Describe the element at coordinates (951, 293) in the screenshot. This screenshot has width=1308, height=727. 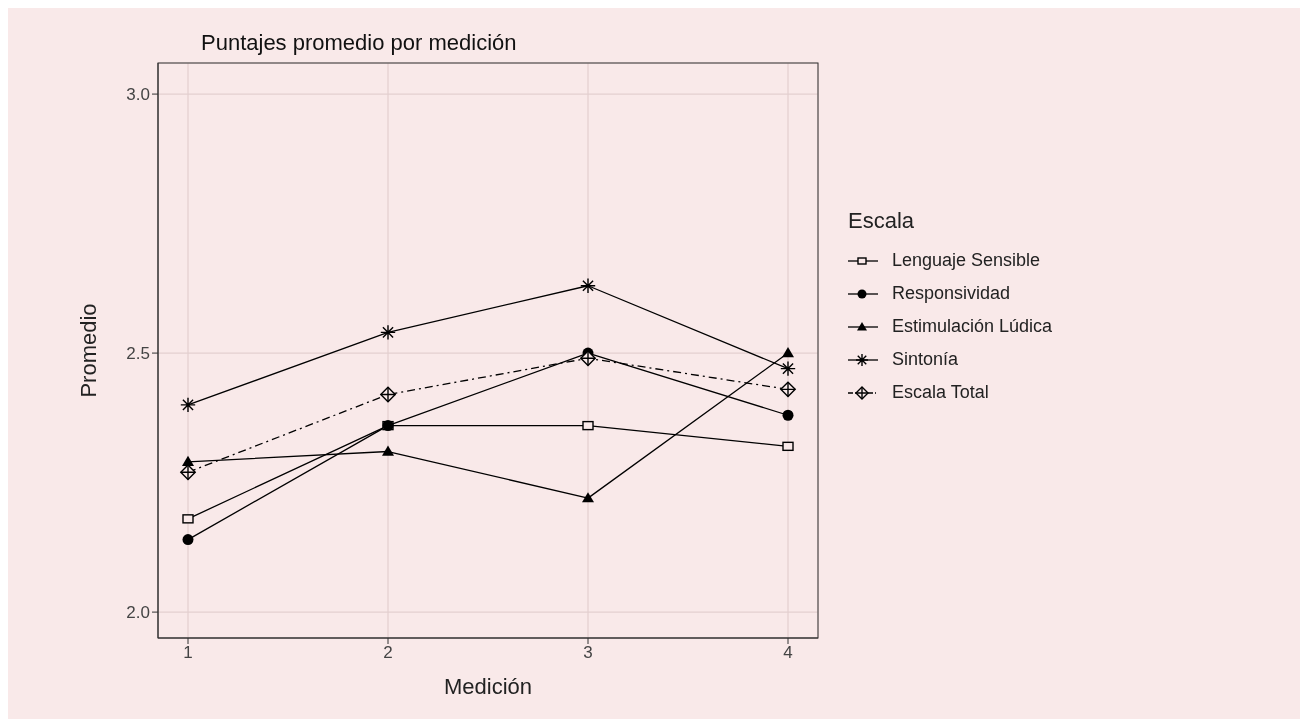
I see `legend-label: Responsividad` at that location.